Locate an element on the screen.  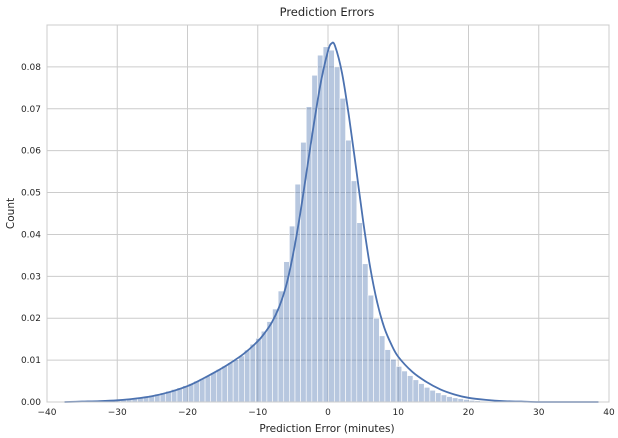
y-tick-label: 0.00 is located at coordinates (31, 403).